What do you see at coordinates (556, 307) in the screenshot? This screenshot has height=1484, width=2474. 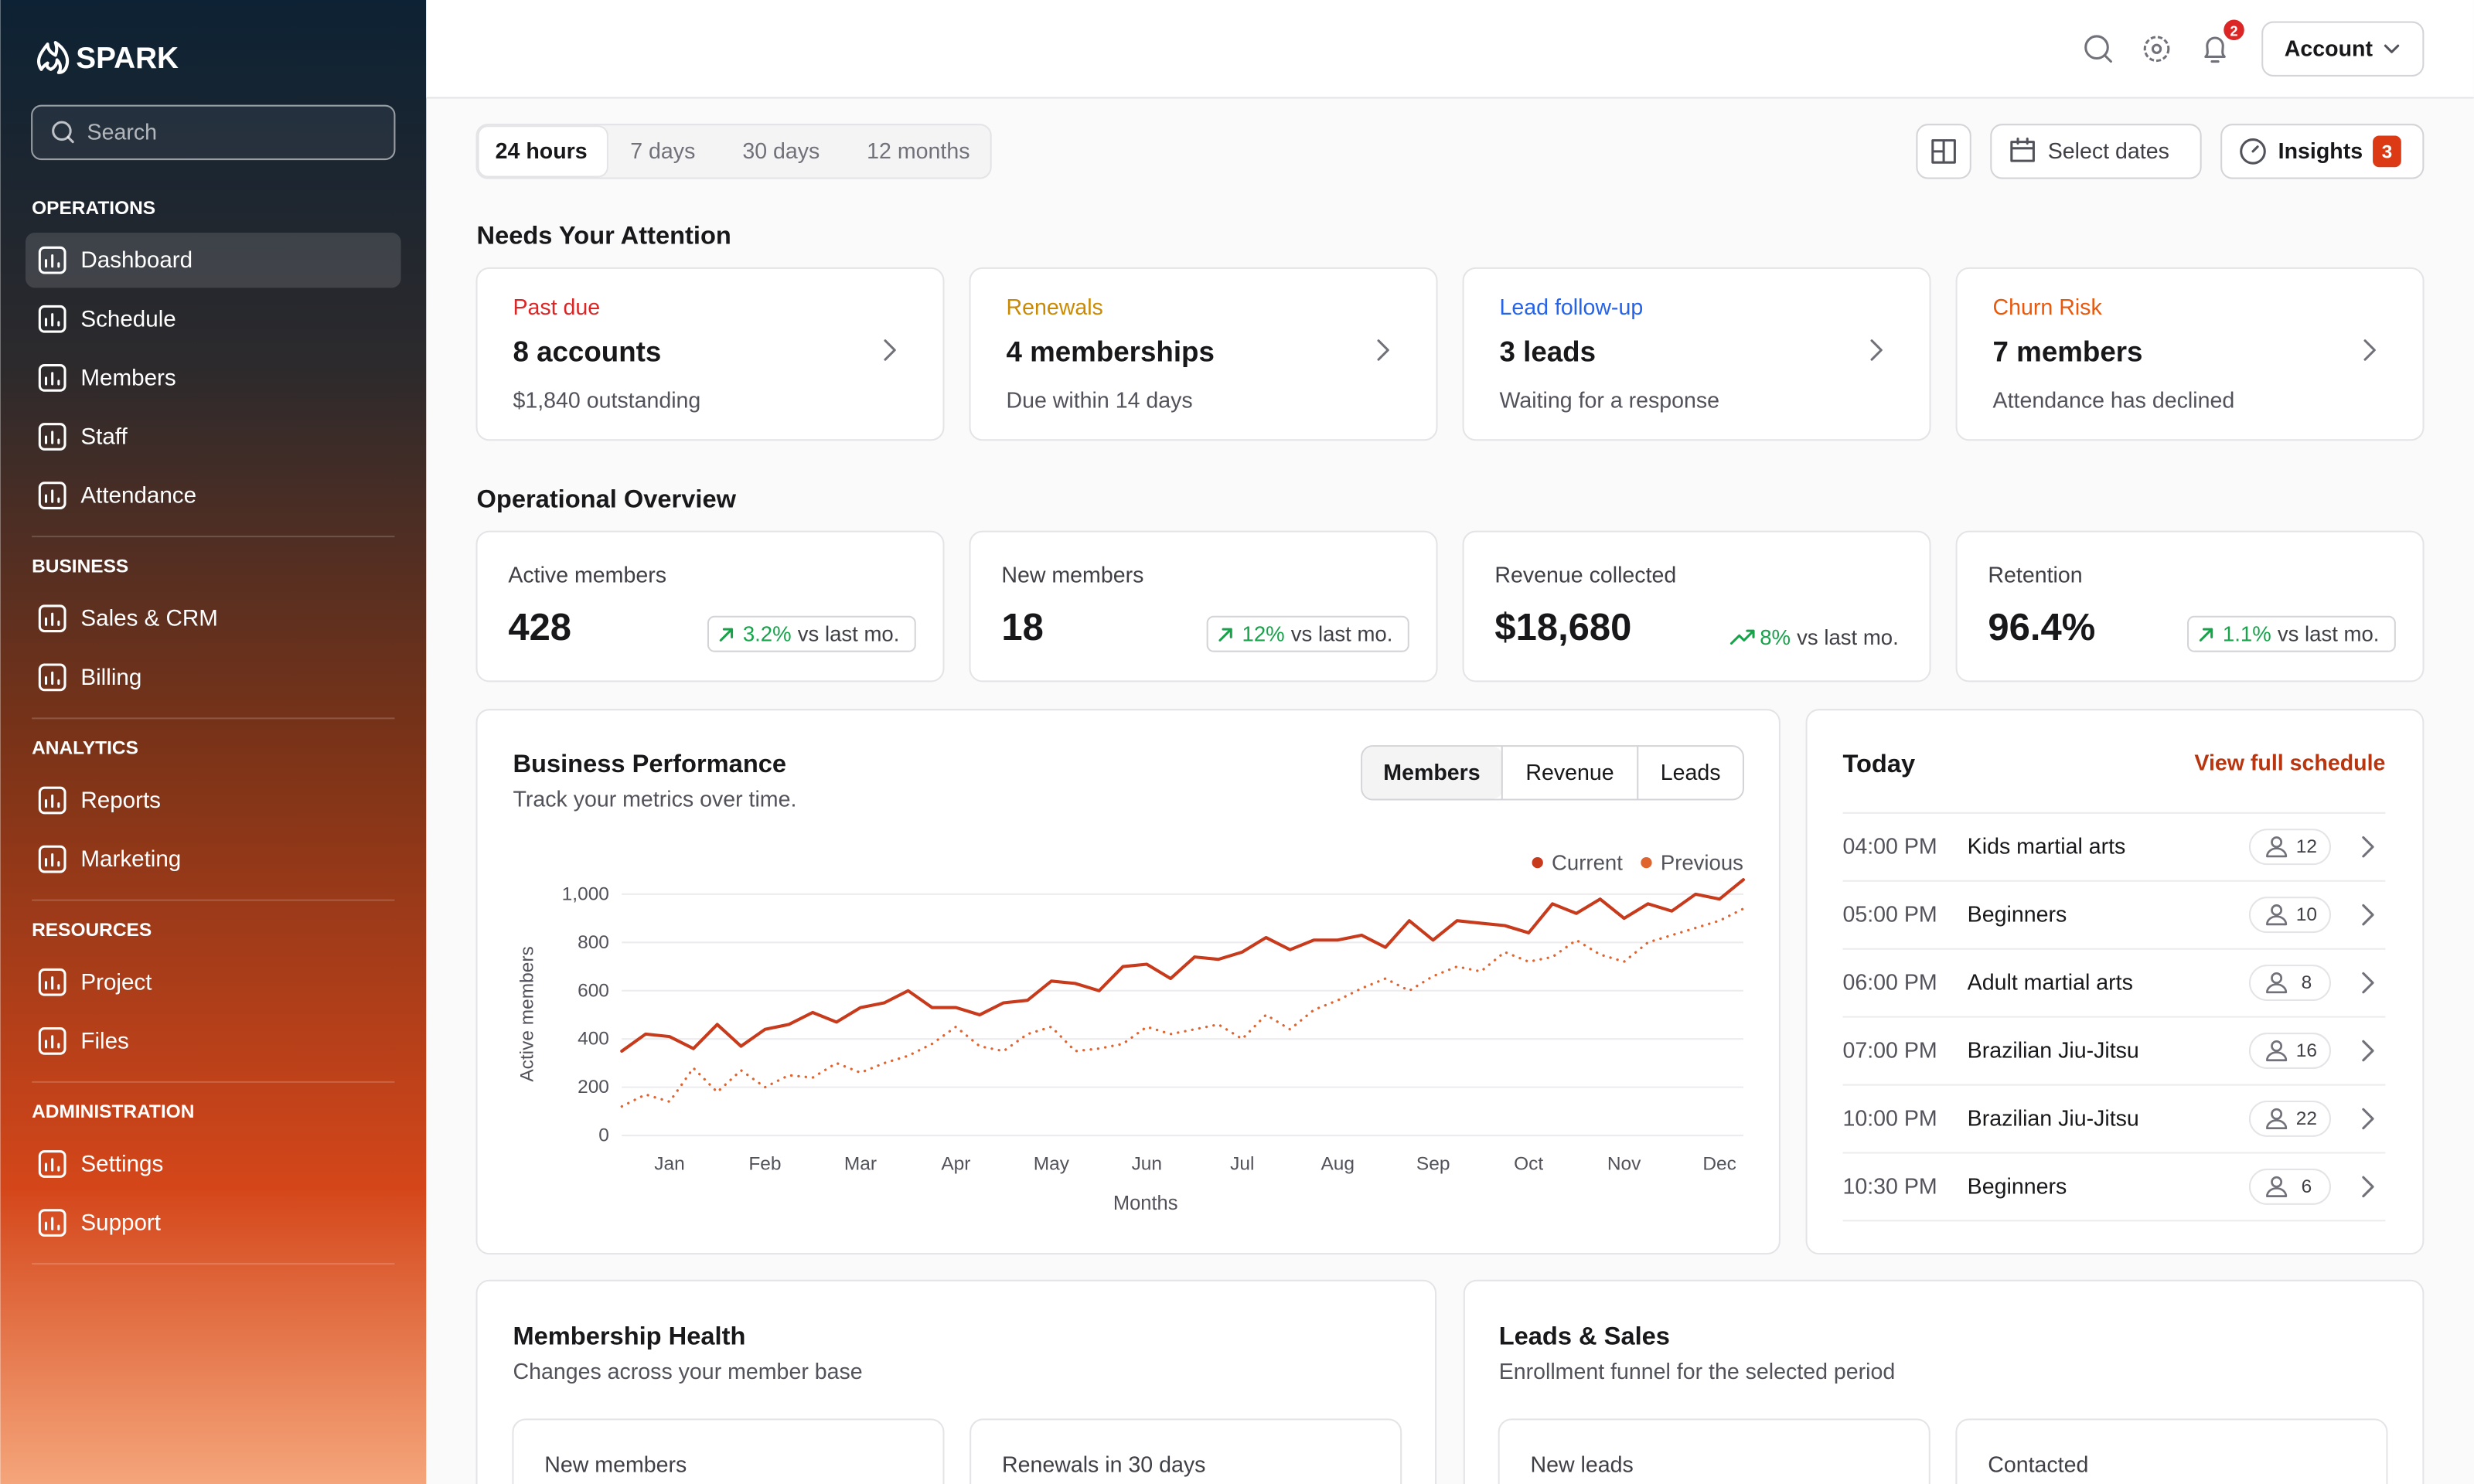 I see `card-label: Past due` at bounding box center [556, 307].